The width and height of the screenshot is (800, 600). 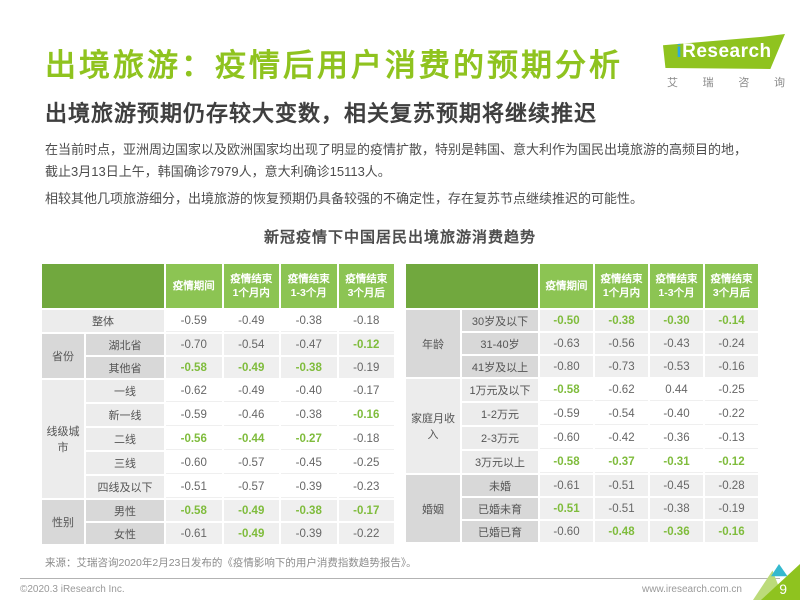 I want to click on value-cell: -0.47, so click(x=309, y=344).